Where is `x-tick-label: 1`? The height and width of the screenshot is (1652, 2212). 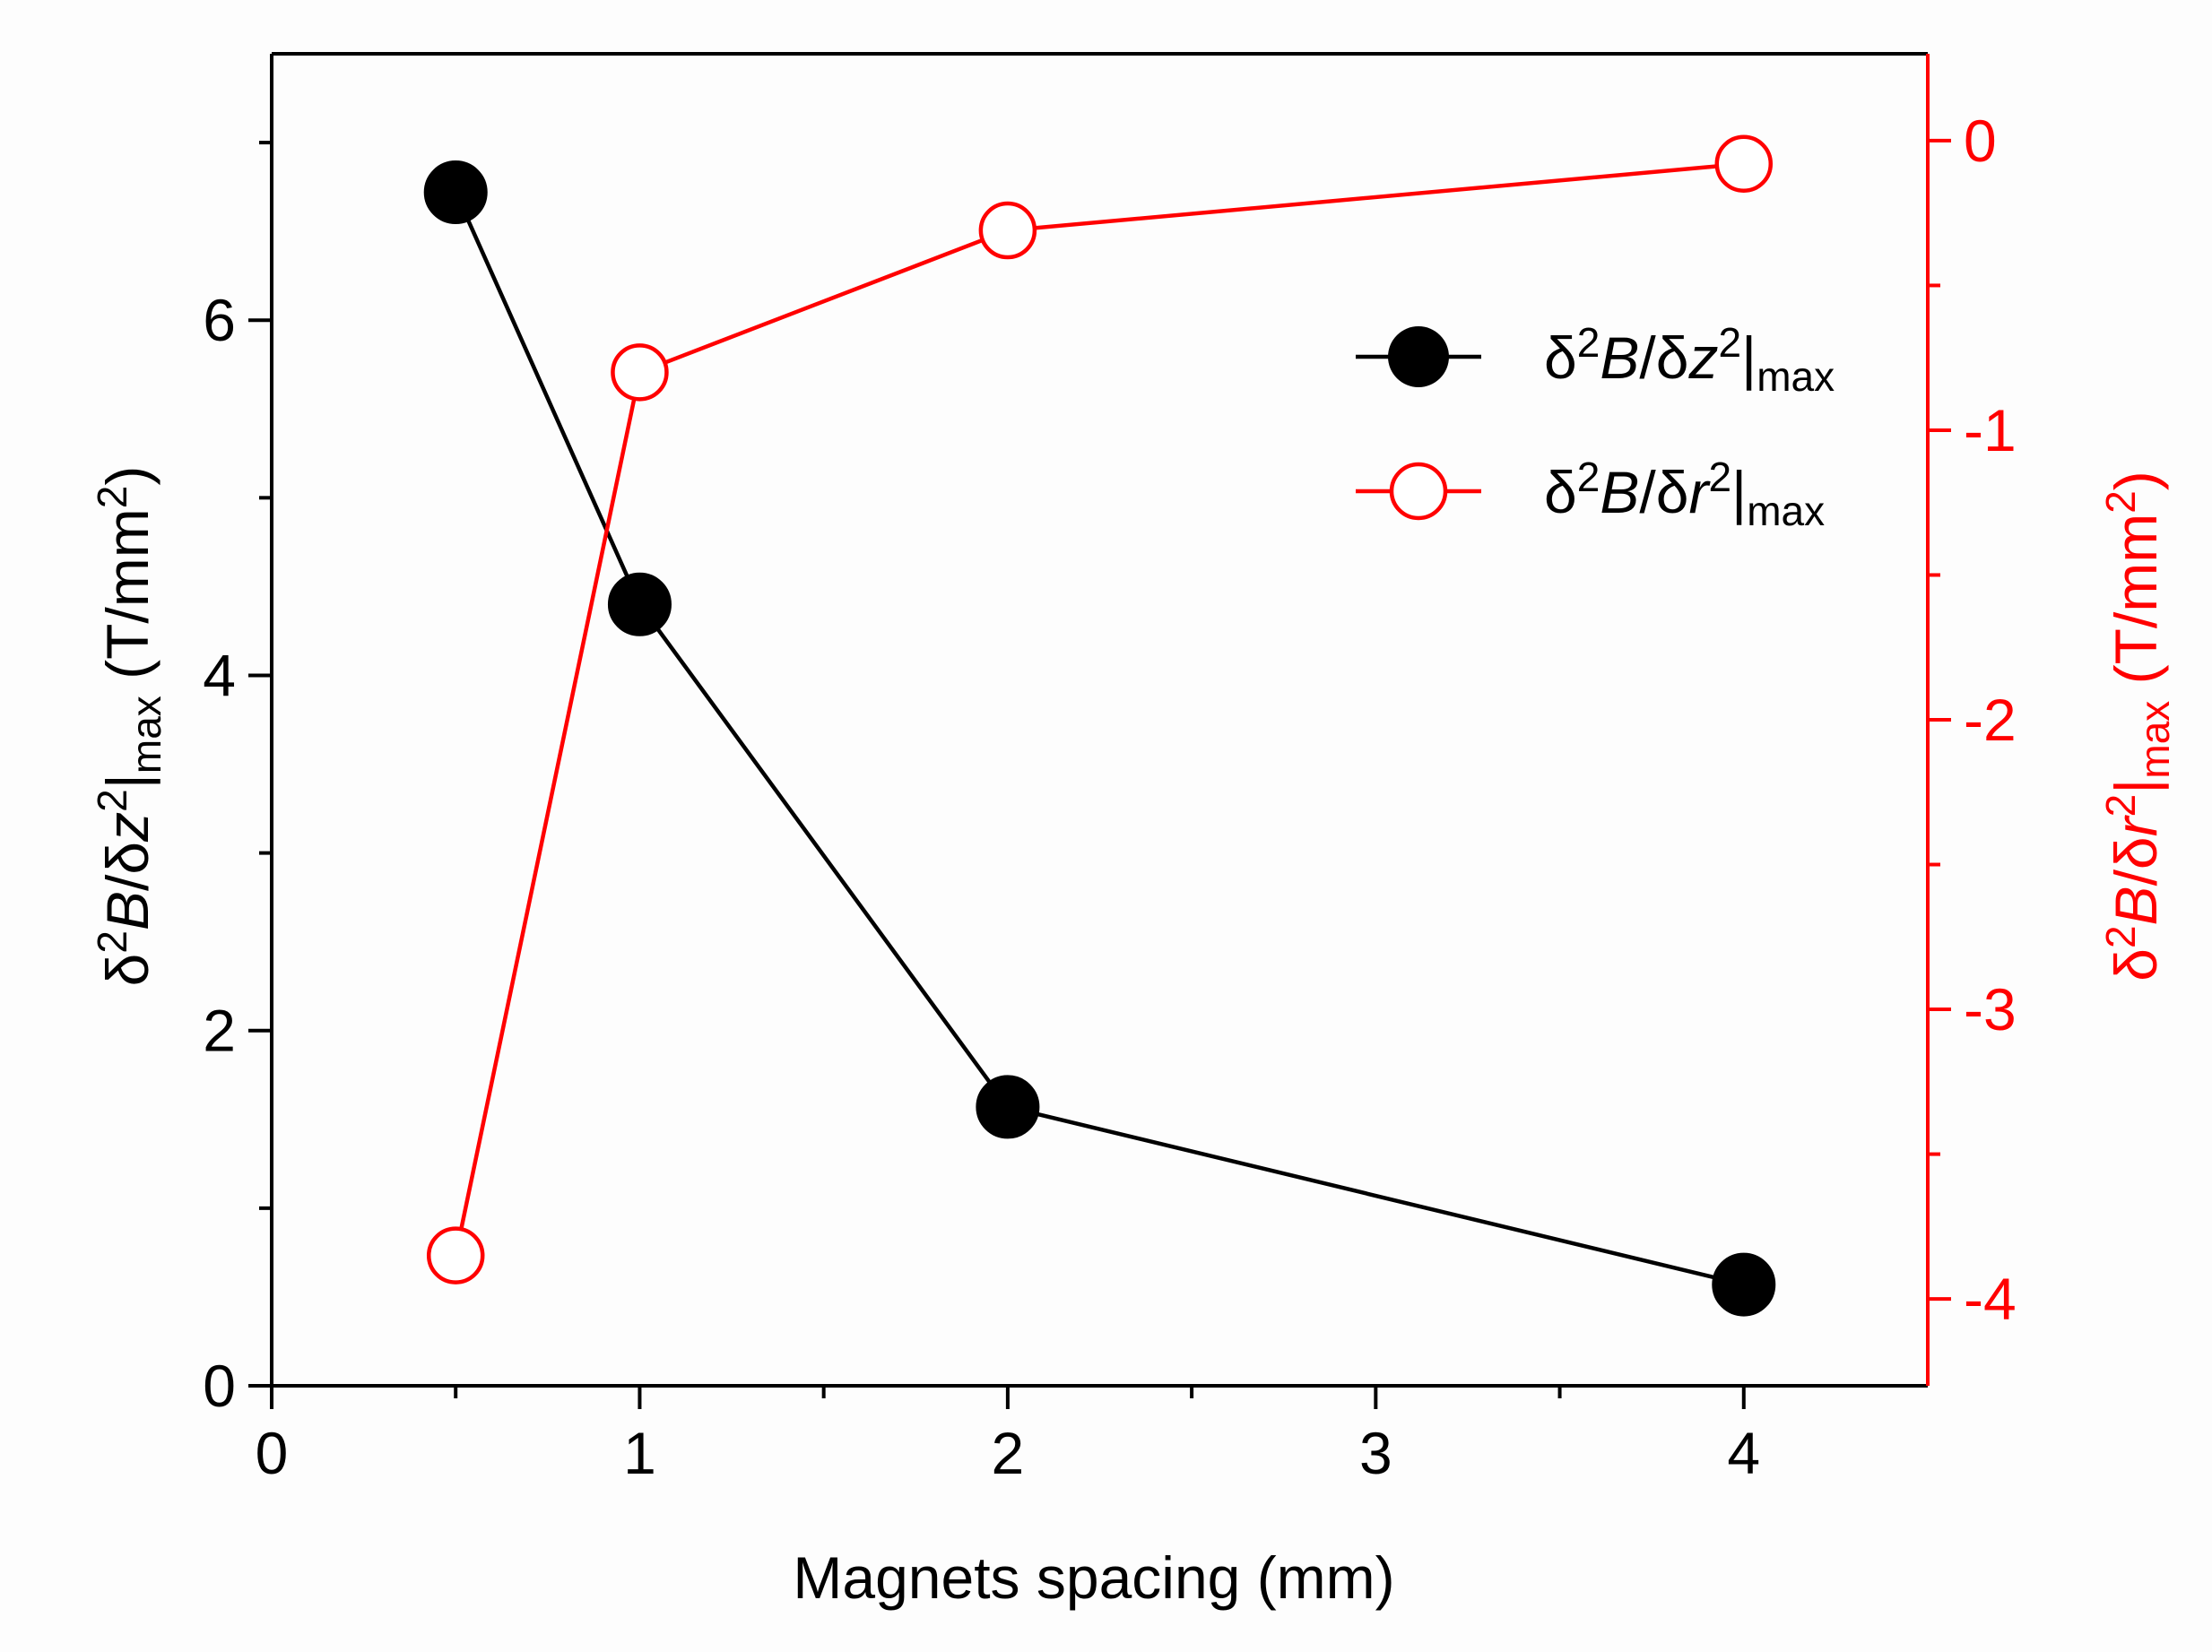 x-tick-label: 1 is located at coordinates (639, 1453).